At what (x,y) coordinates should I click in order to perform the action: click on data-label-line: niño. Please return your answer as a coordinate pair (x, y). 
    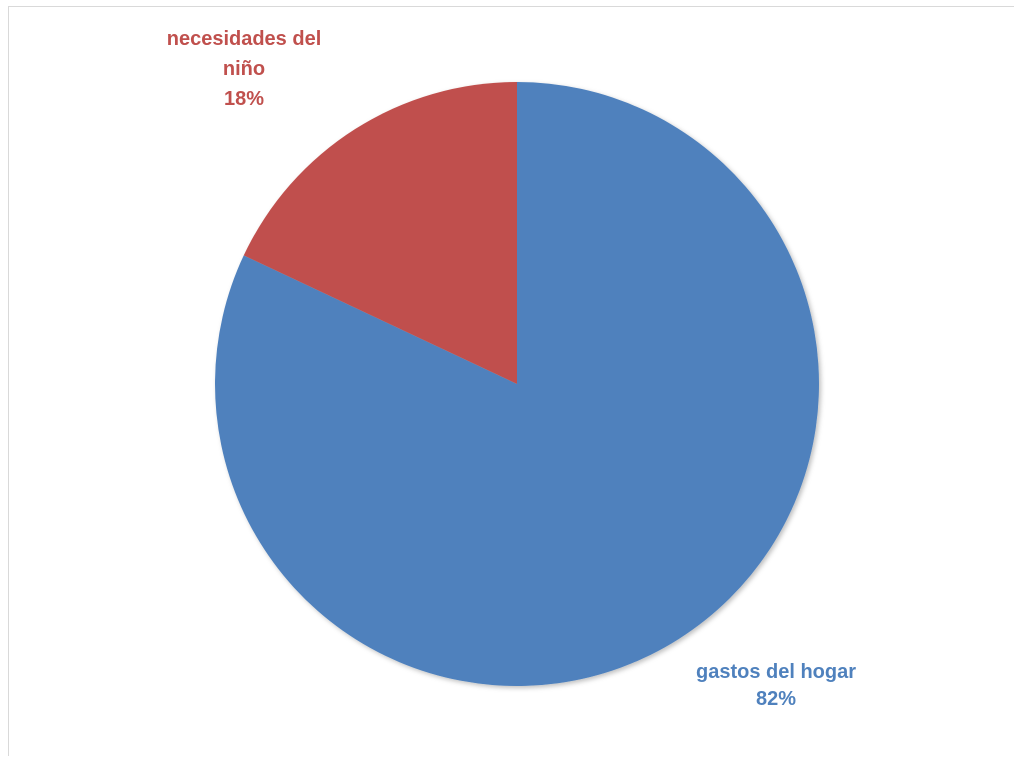
    Looking at the image, I should click on (244, 69).